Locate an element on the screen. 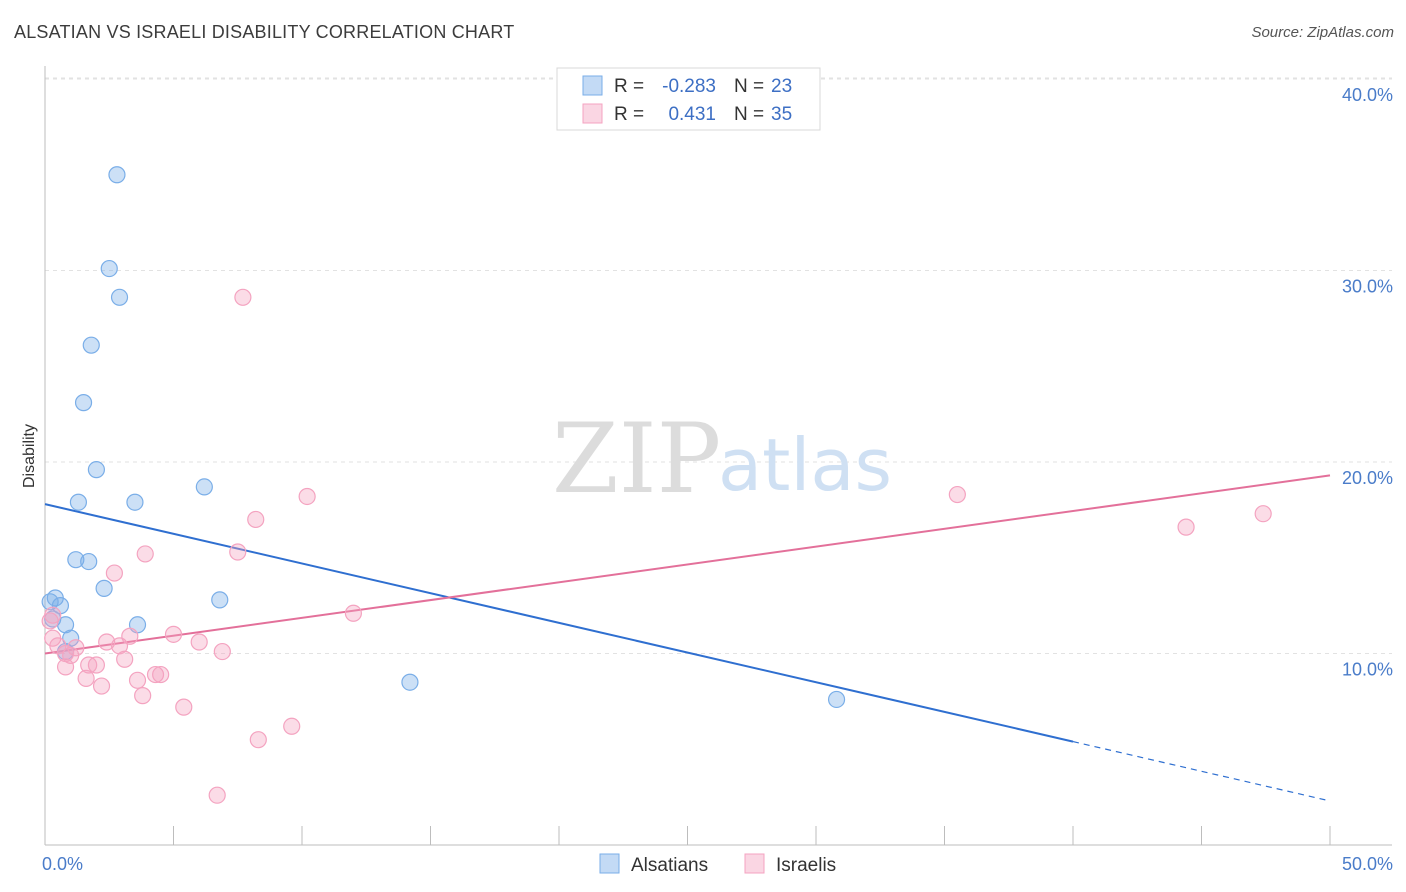 The image size is (1406, 892). series-legend-swatch-alsatians is located at coordinates (609, 863).